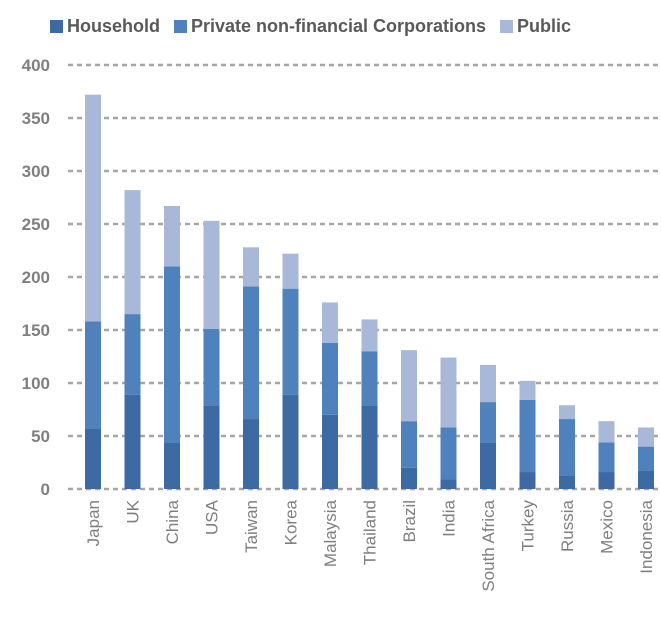 This screenshot has height=624, width=661. I want to click on x-tick-label: Indonesia, so click(646, 536).